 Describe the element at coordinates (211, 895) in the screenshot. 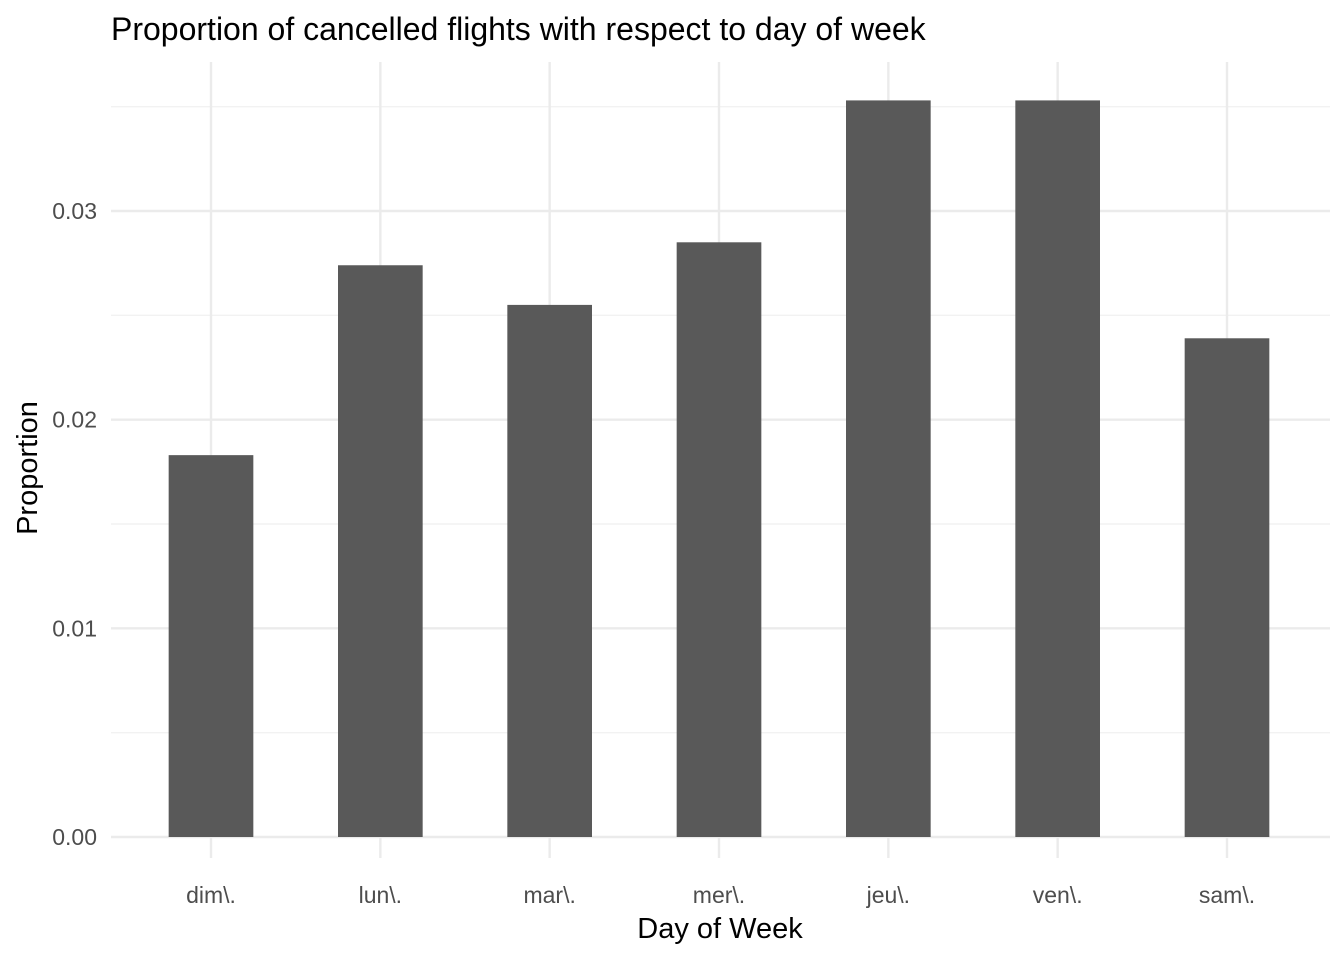

I see `x-tick-label-0: dim\.` at that location.